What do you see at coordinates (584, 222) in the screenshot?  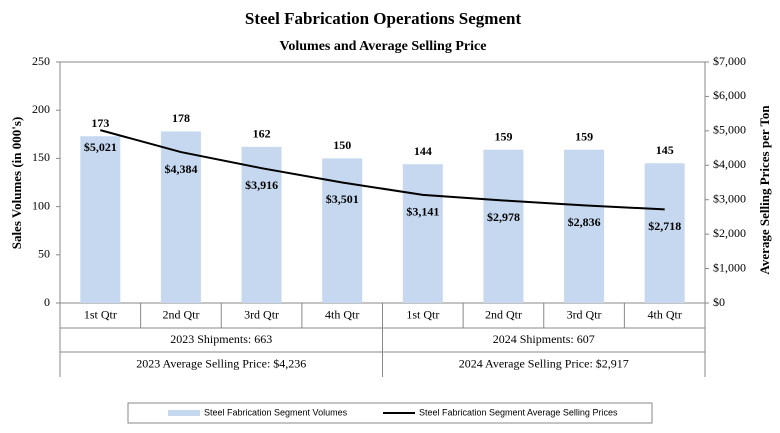 I see `line-label: $2,836` at bounding box center [584, 222].